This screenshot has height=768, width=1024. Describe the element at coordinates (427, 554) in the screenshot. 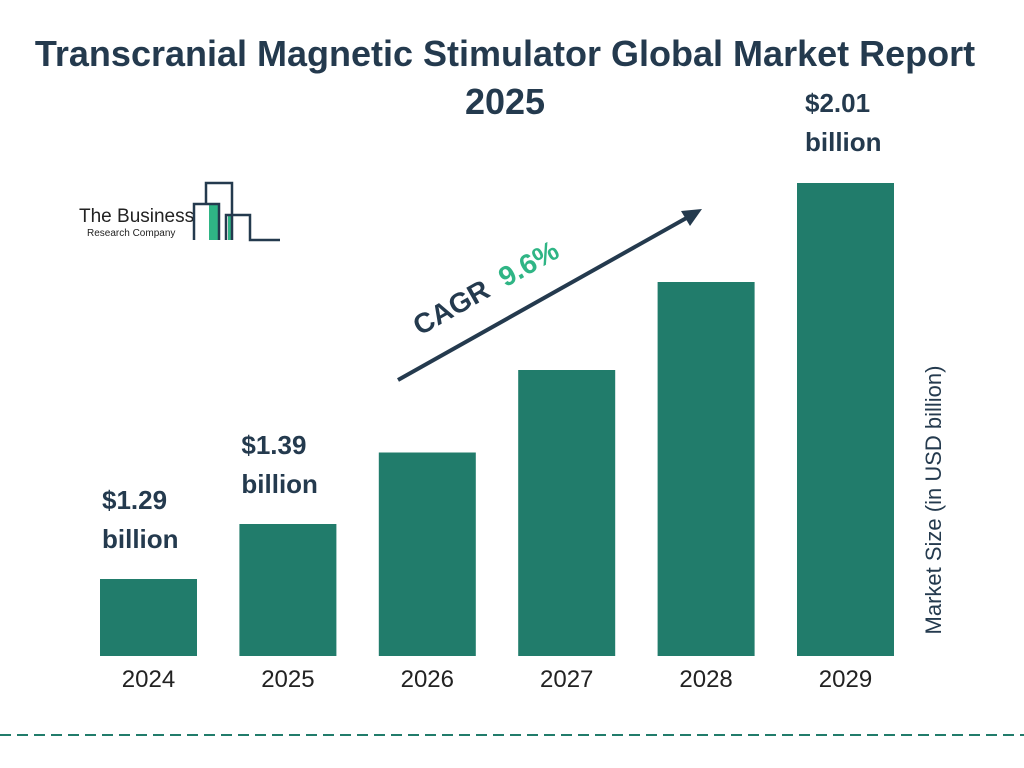

I see `bar-2026` at that location.